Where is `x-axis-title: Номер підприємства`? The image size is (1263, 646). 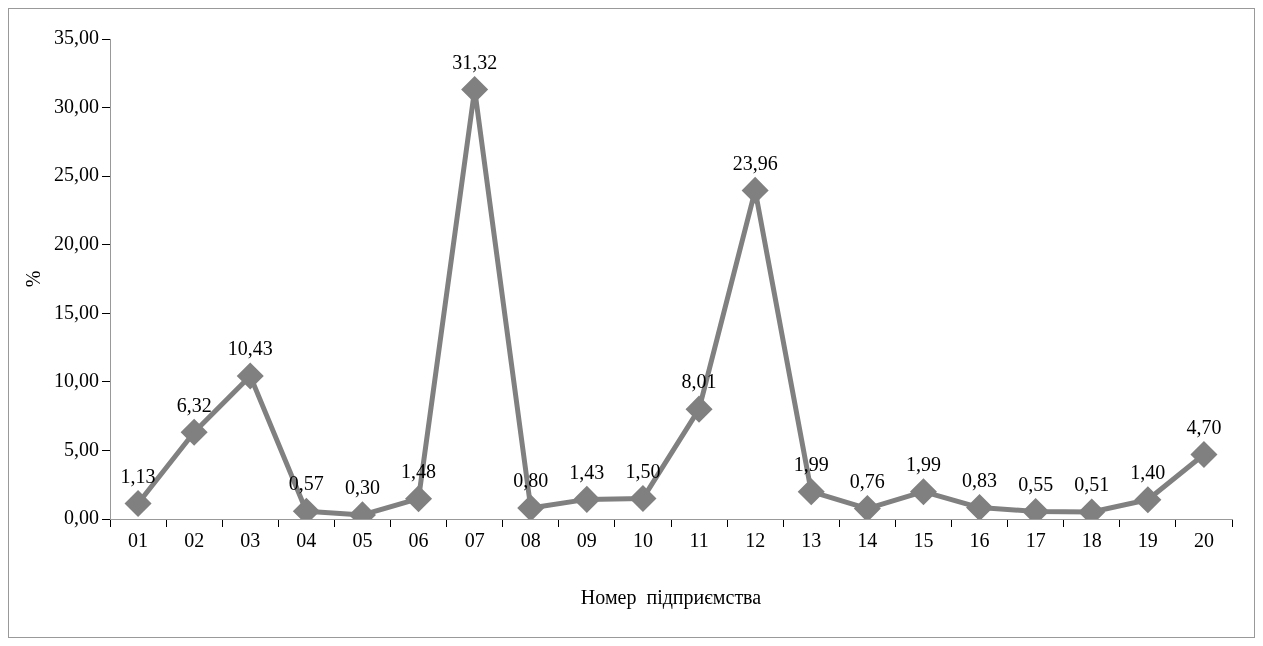 x-axis-title: Номер підприємства is located at coordinates (671, 598).